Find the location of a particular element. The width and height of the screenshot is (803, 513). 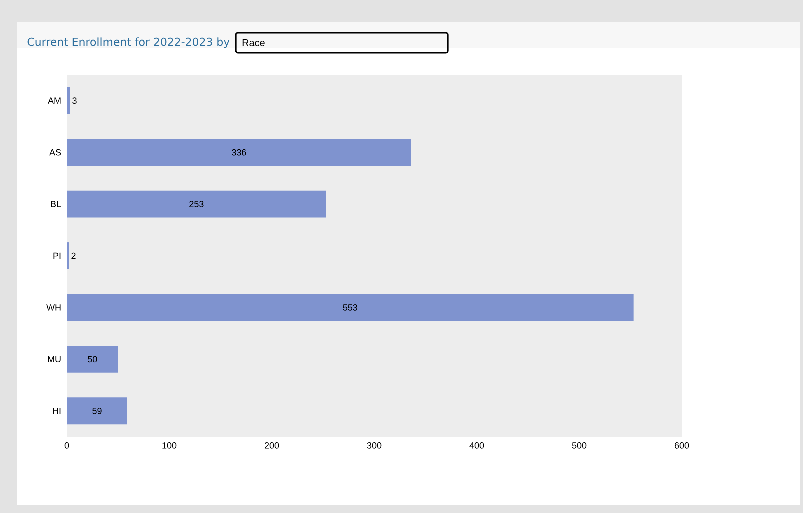

data-label: 553 is located at coordinates (350, 307).